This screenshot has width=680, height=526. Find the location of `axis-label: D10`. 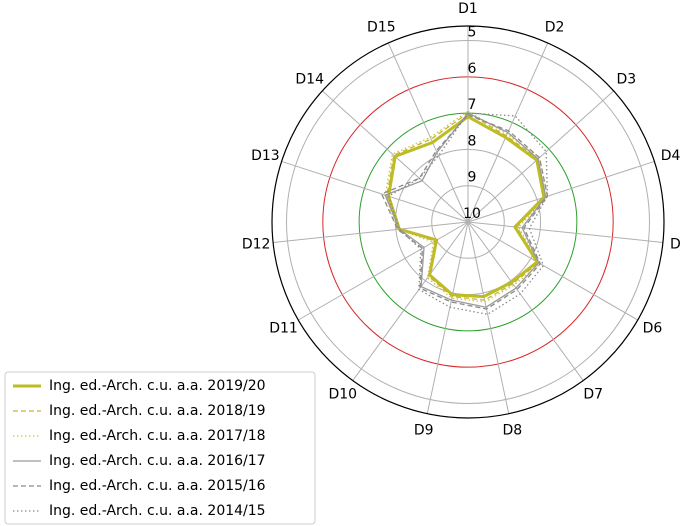

axis-label: D10 is located at coordinates (342, 394).